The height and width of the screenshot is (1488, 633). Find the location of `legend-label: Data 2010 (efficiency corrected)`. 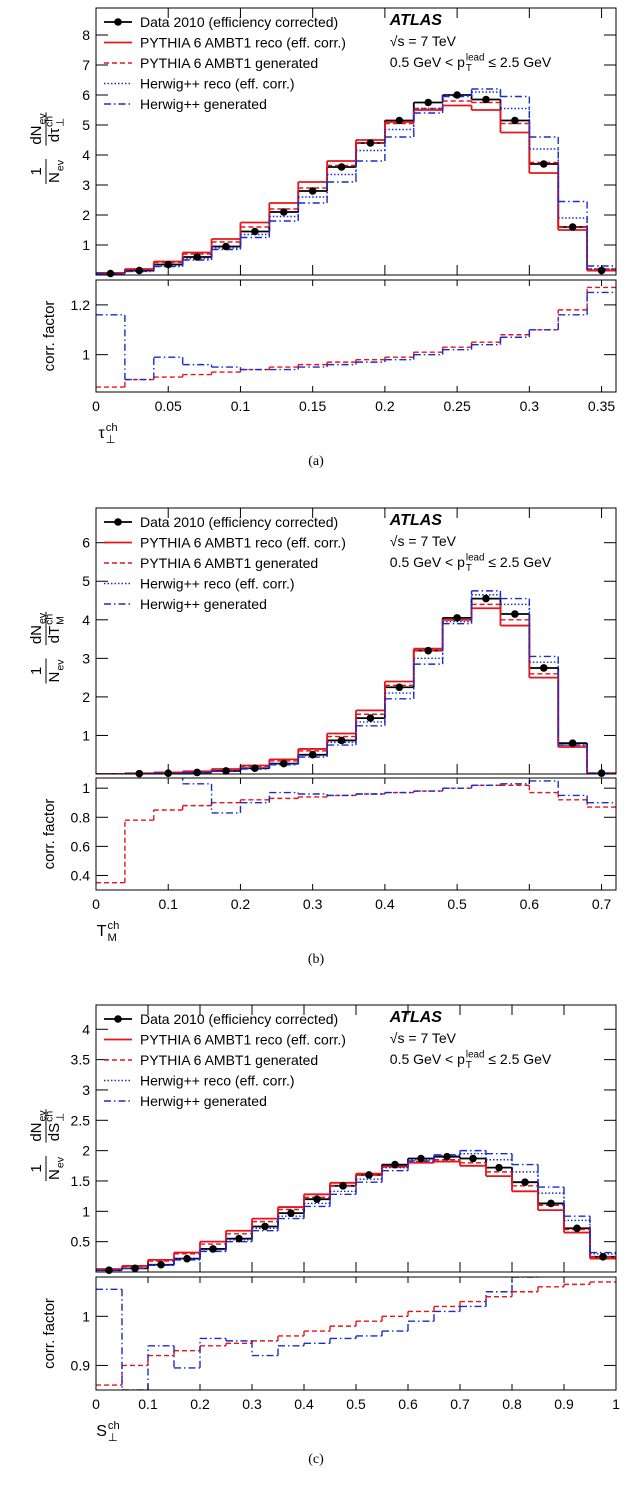

legend-label: Data 2010 (efficiency corrected) is located at coordinates (239, 1019).